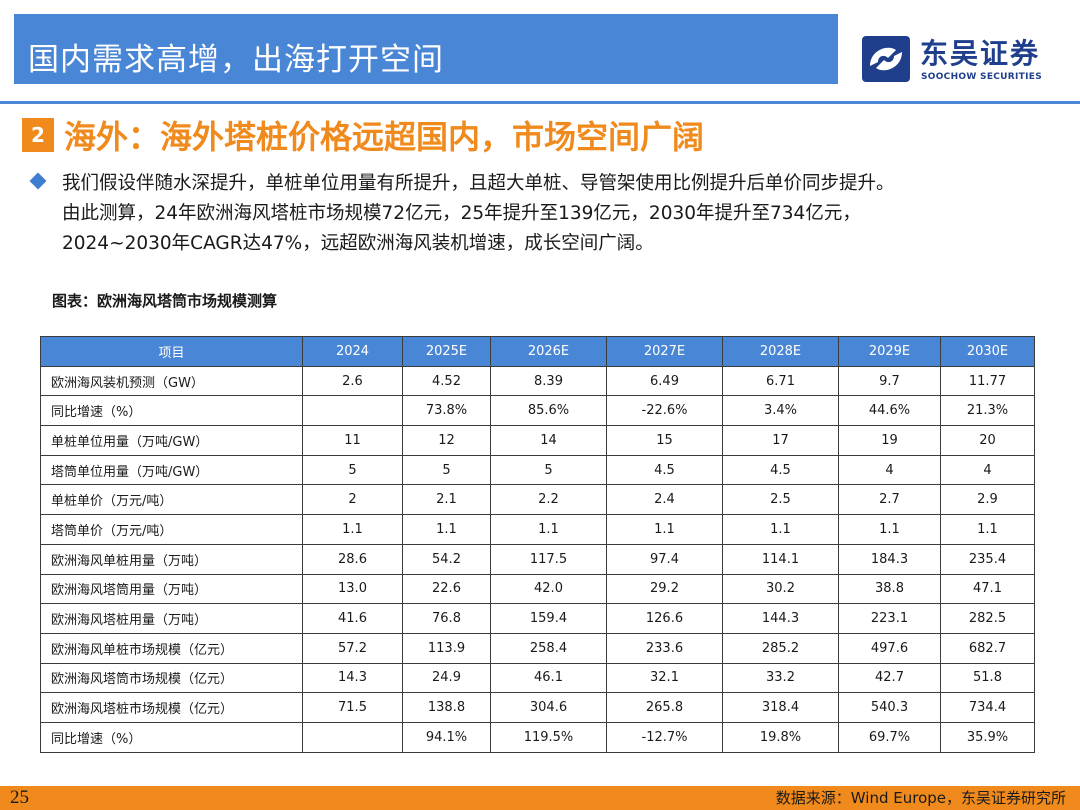 The width and height of the screenshot is (1080, 810). Describe the element at coordinates (446, 500) in the screenshot. I see `table-cell: 2.1` at that location.